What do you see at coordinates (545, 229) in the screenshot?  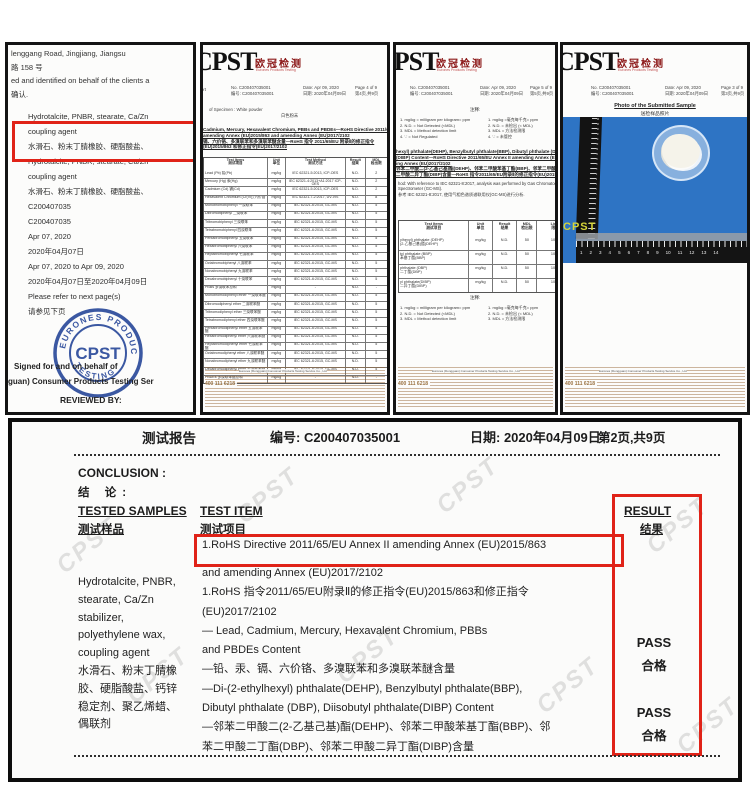 I see `table-cell: Limit 限值` at bounding box center [545, 229].